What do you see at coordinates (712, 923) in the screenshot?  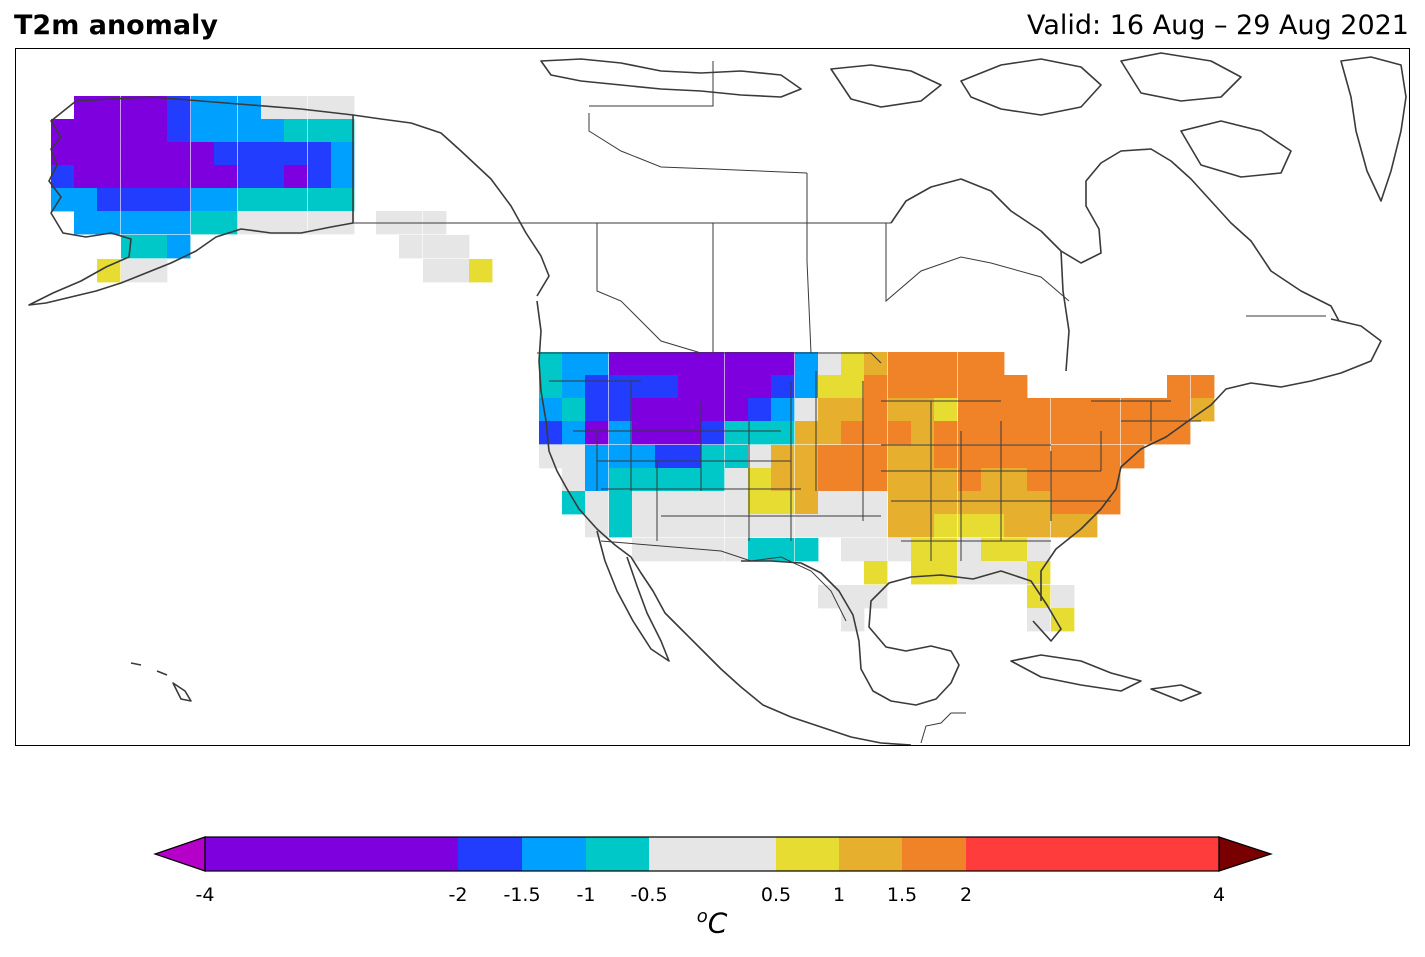 I see `colorbar-unit: oC` at bounding box center [712, 923].